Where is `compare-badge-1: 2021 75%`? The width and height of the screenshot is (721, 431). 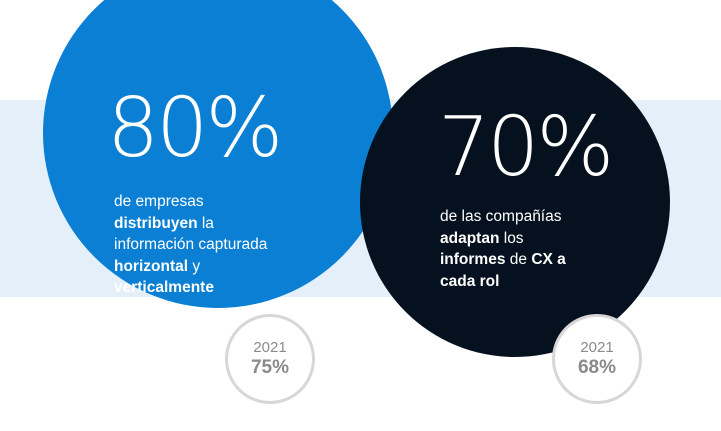
compare-badge-1: 2021 75% is located at coordinates (270, 359).